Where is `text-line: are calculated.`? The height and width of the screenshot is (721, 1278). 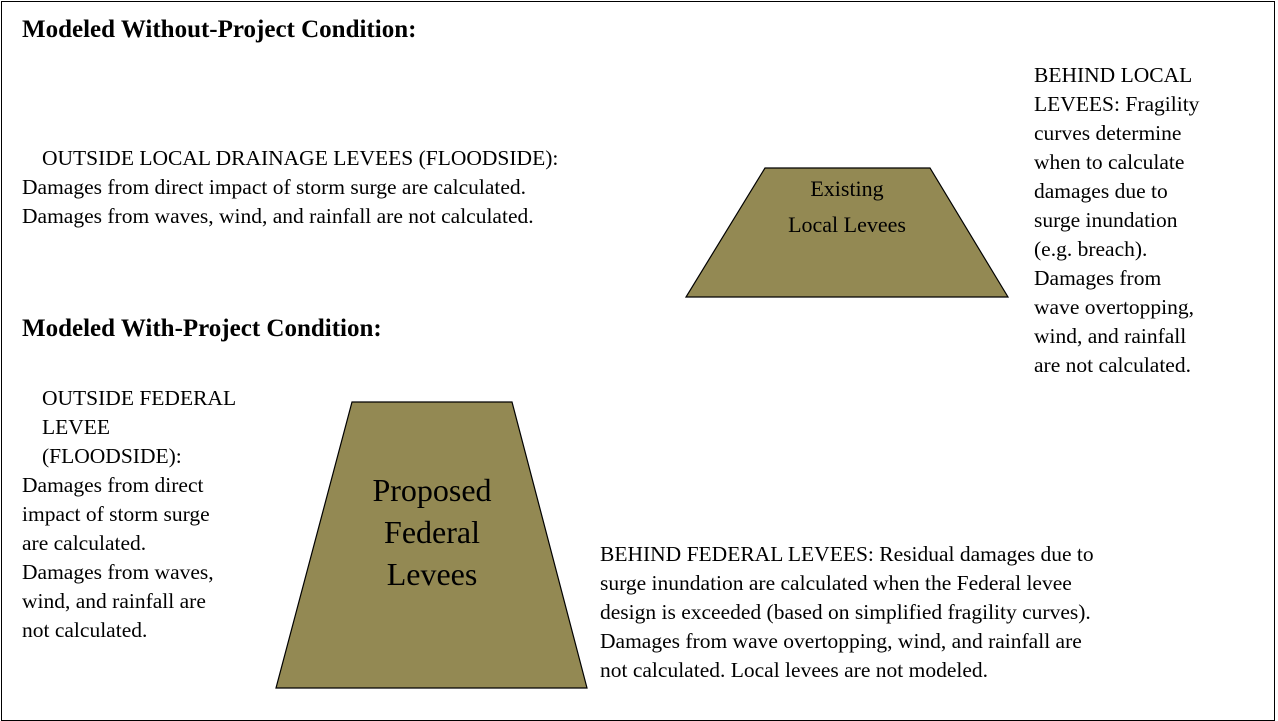
text-line: are calculated. is located at coordinates (84, 543).